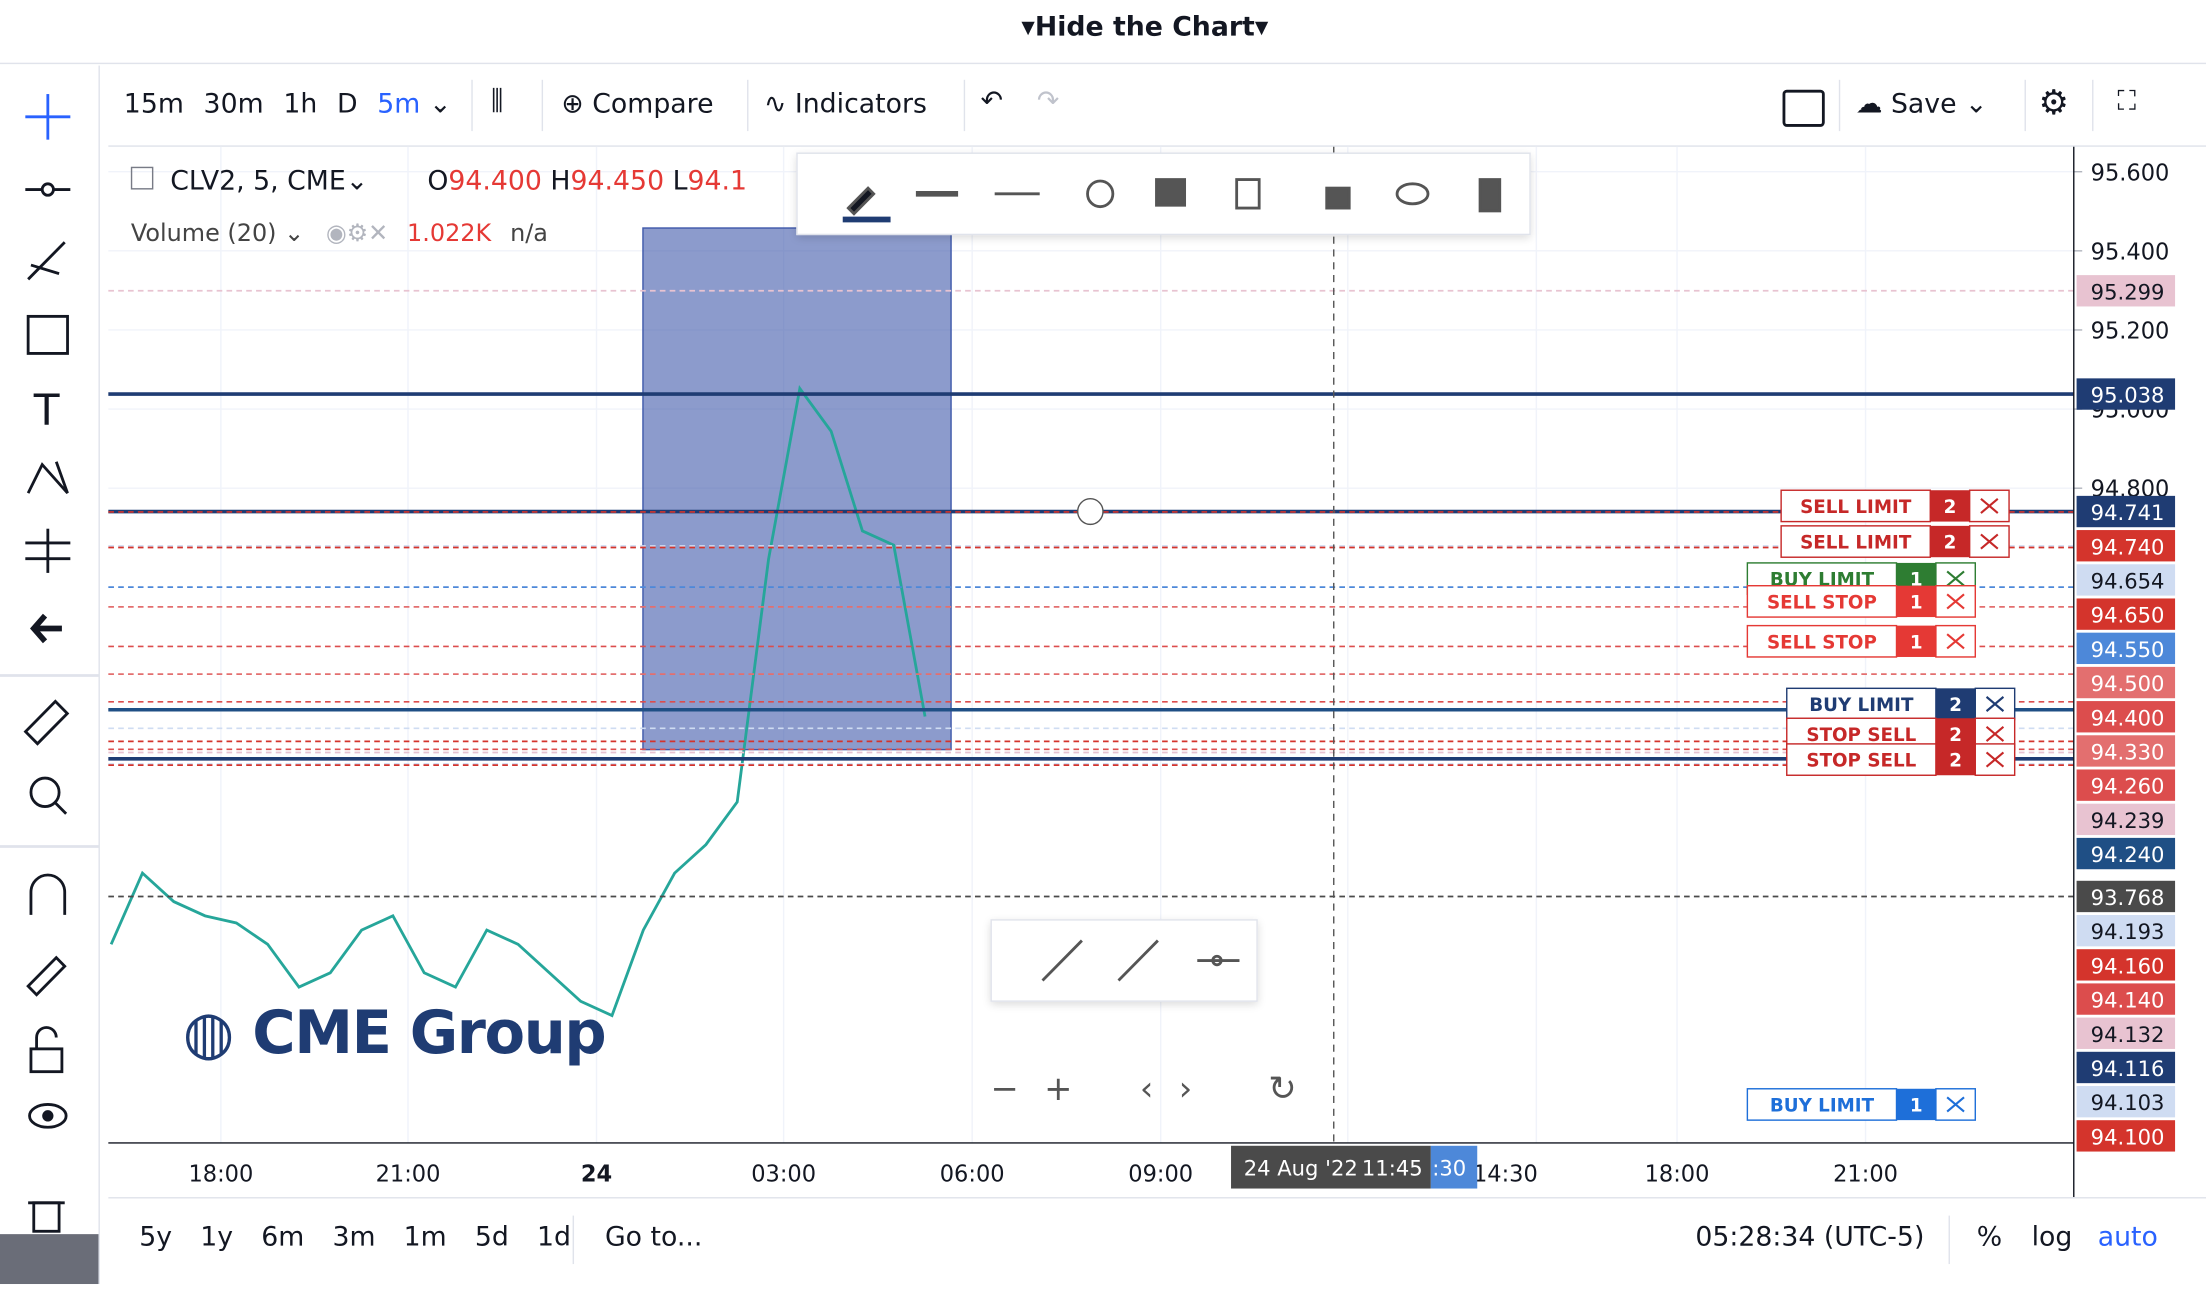  I want to click on price-label: 94.550, so click(2128, 650).